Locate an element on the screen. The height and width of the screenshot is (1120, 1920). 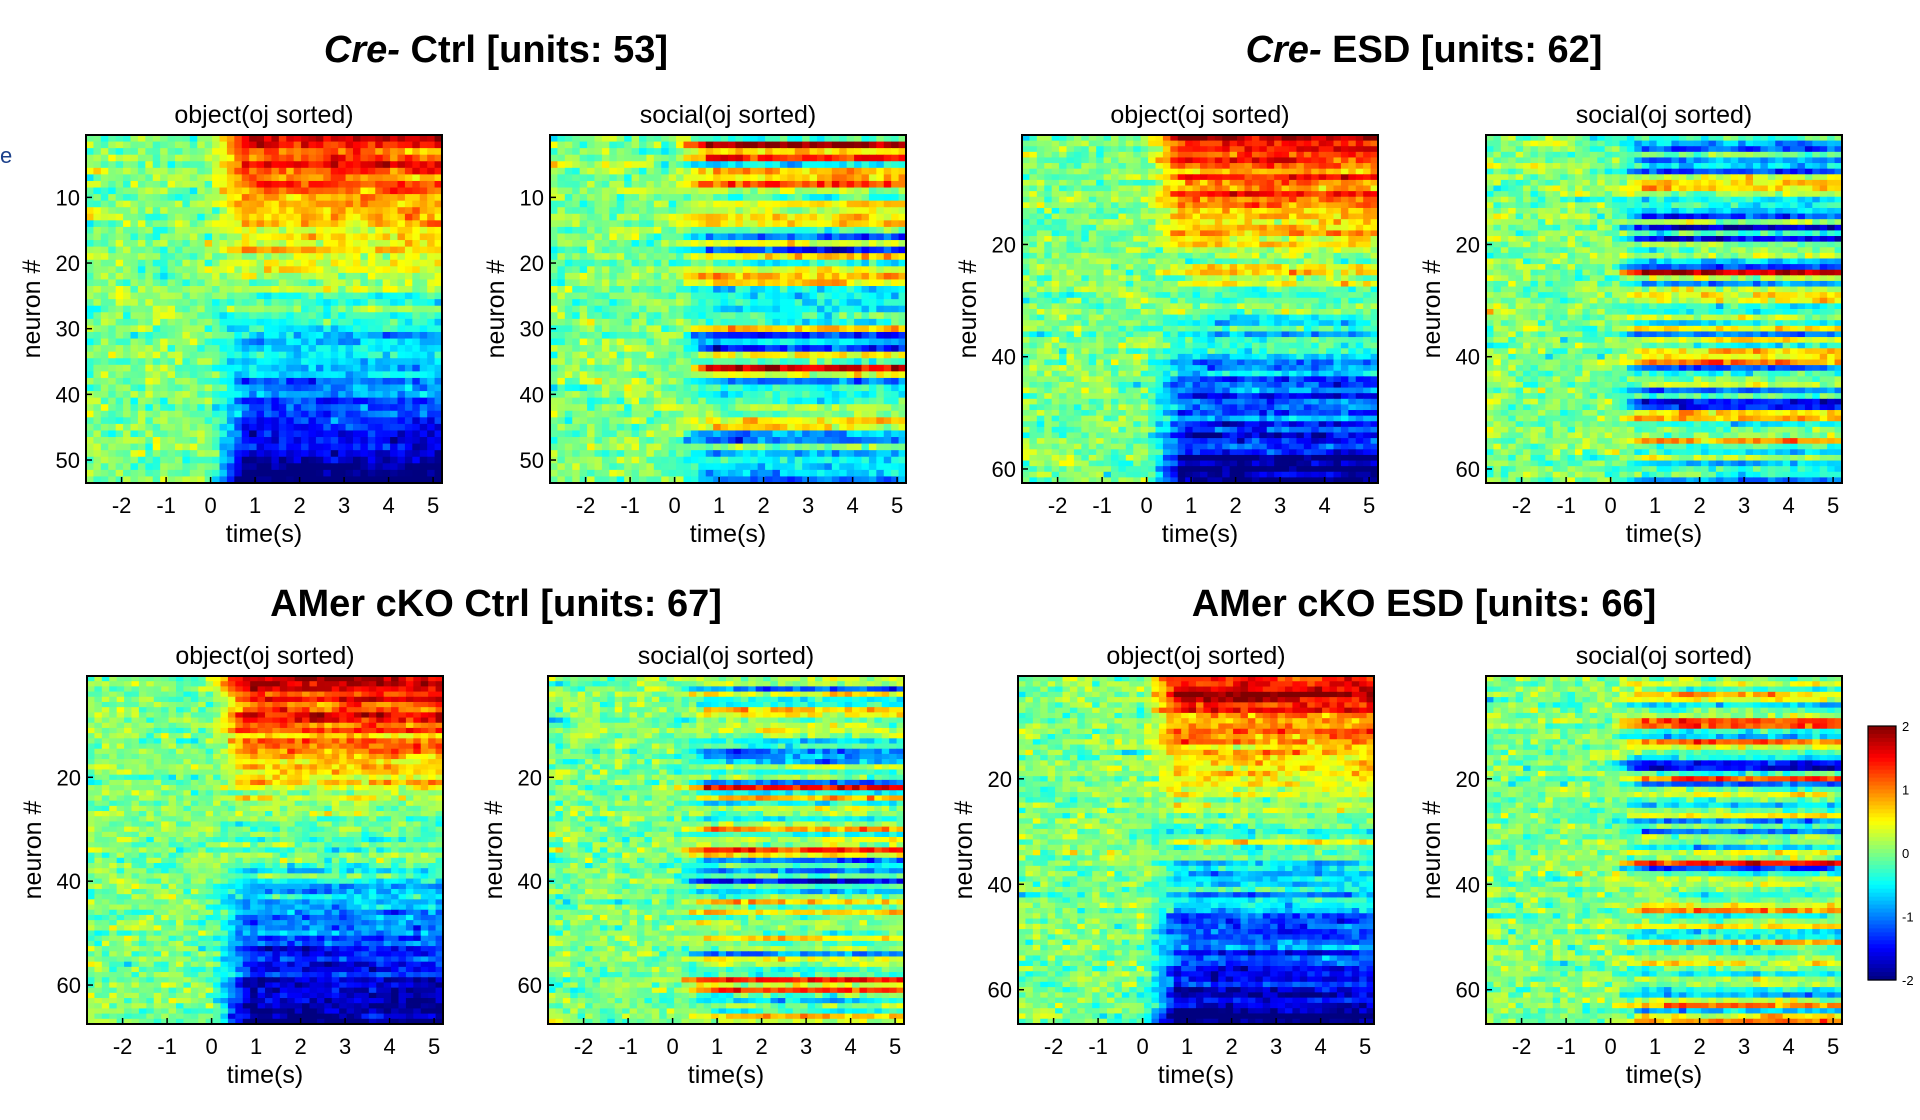
x-tick-label: 1 is located at coordinates (255, 505).